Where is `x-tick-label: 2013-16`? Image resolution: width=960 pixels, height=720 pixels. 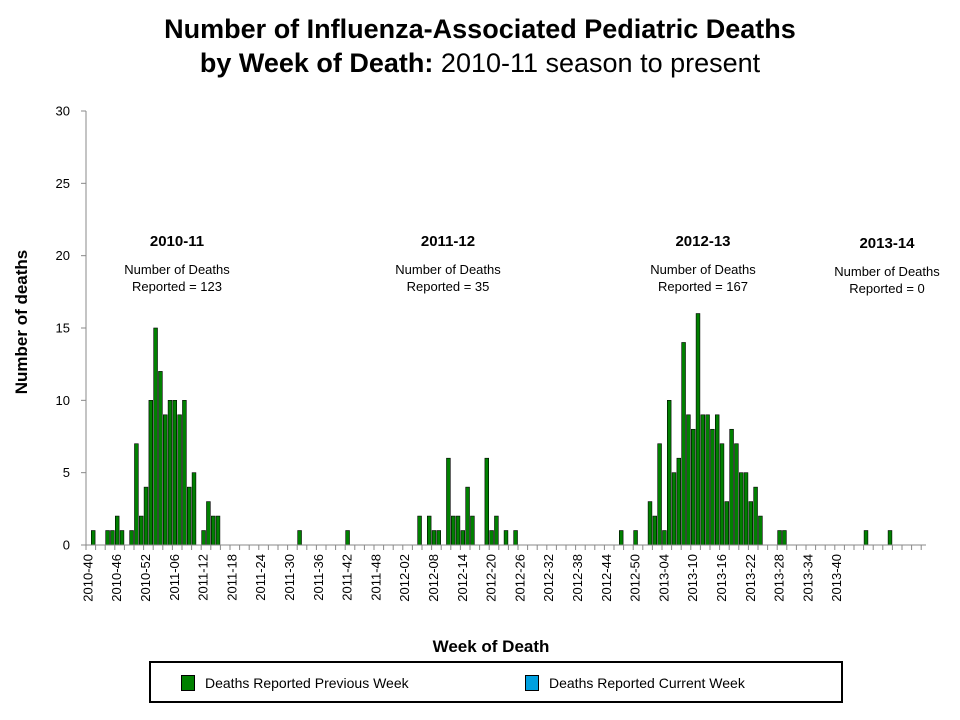
x-tick-label: 2013-16 is located at coordinates (721, 578).